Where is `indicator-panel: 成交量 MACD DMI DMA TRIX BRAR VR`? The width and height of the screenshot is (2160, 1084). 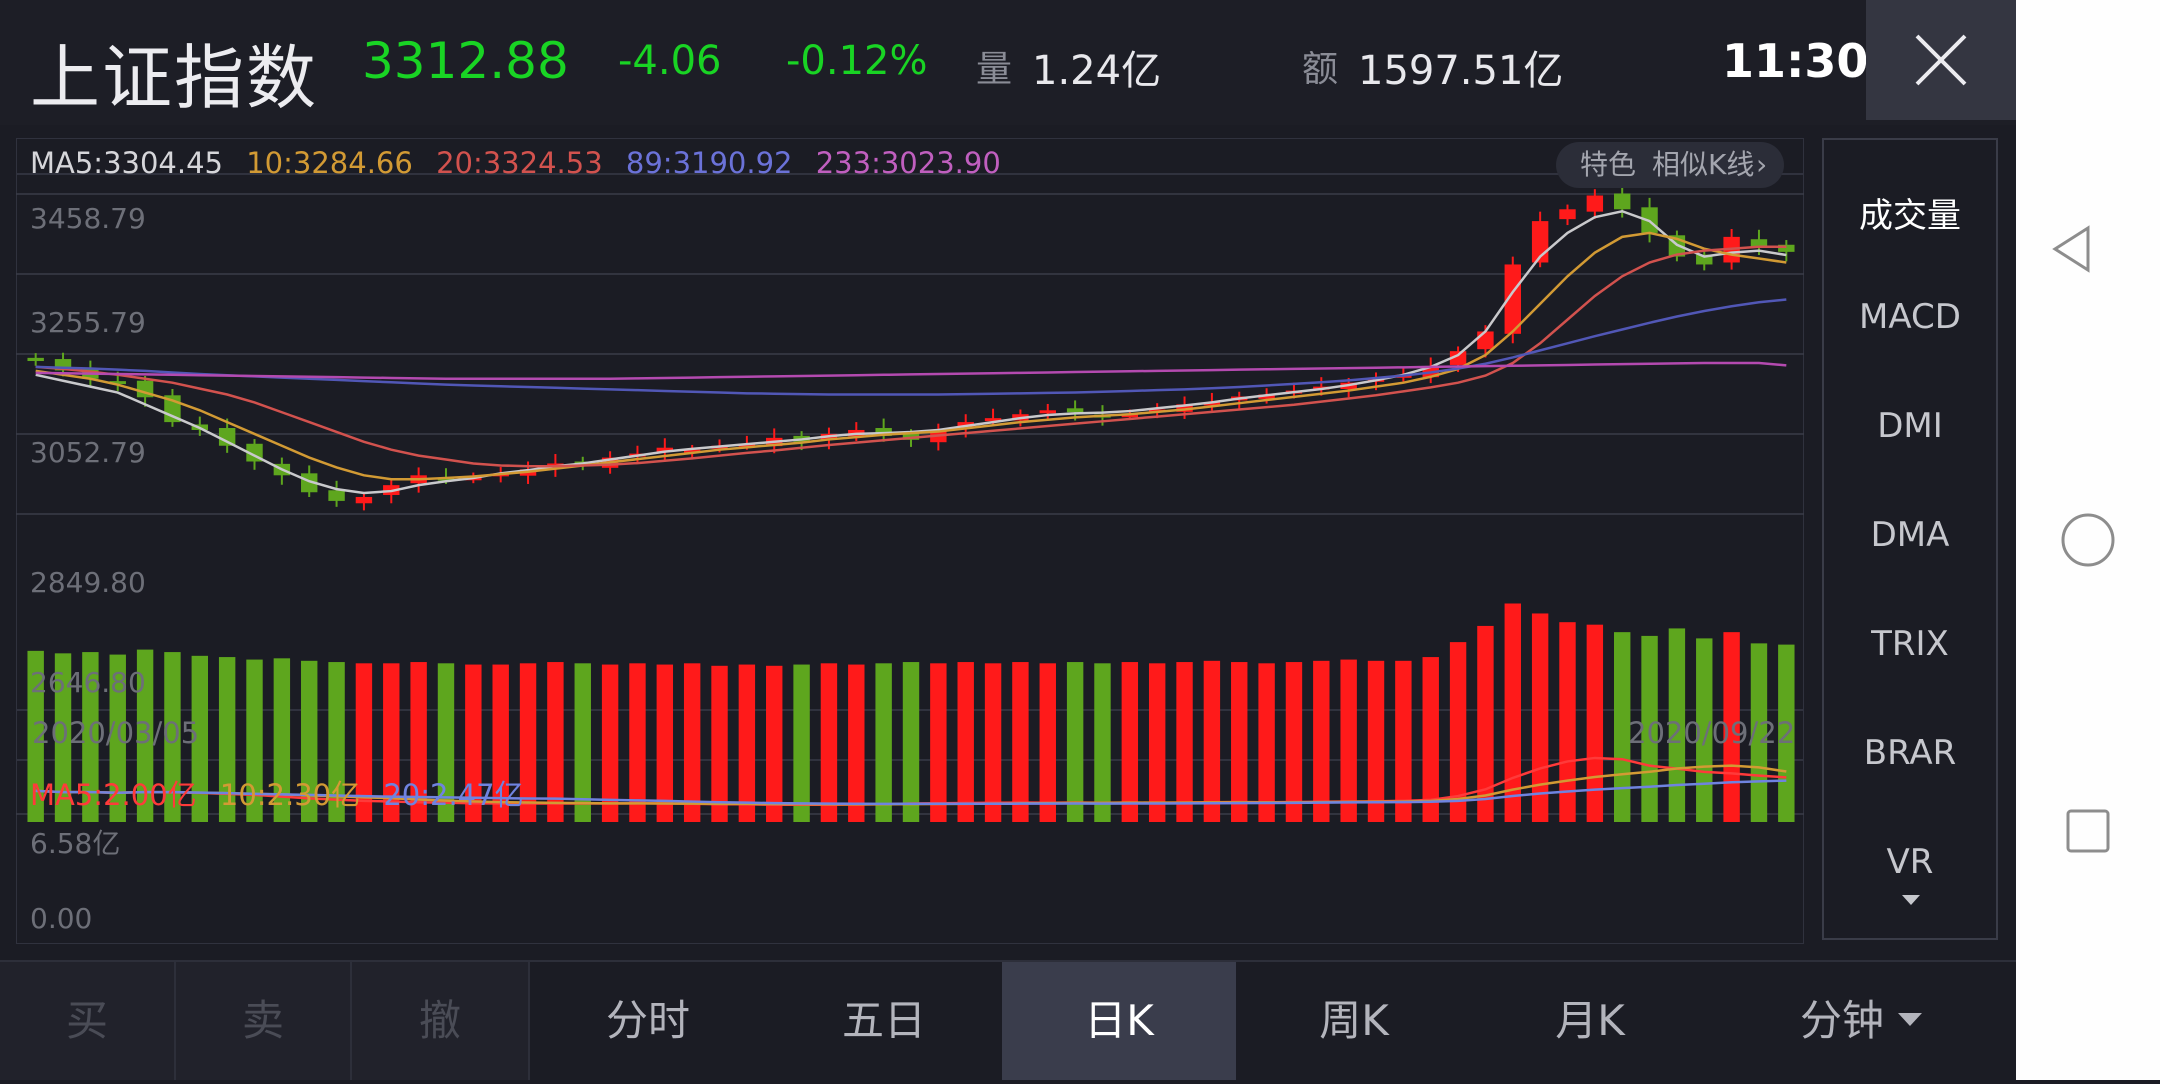 indicator-panel: 成交量 MACD DMI DMA TRIX BRAR VR is located at coordinates (1910, 539).